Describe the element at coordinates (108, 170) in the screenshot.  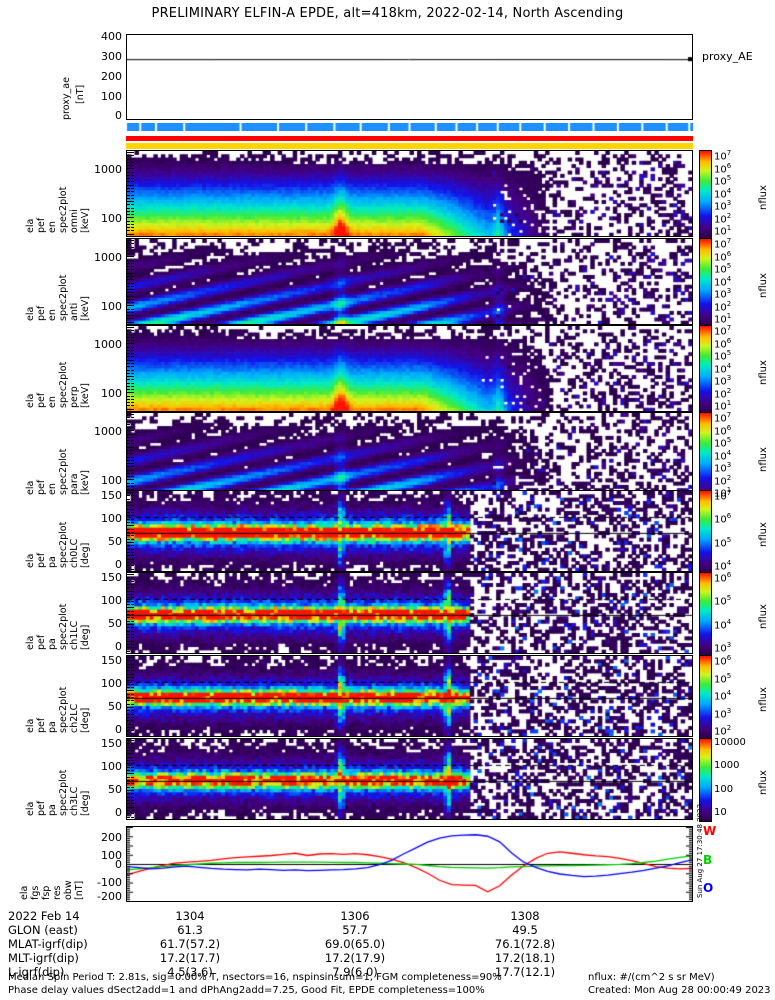
I see `ytick-omni-1000: 1000` at that location.